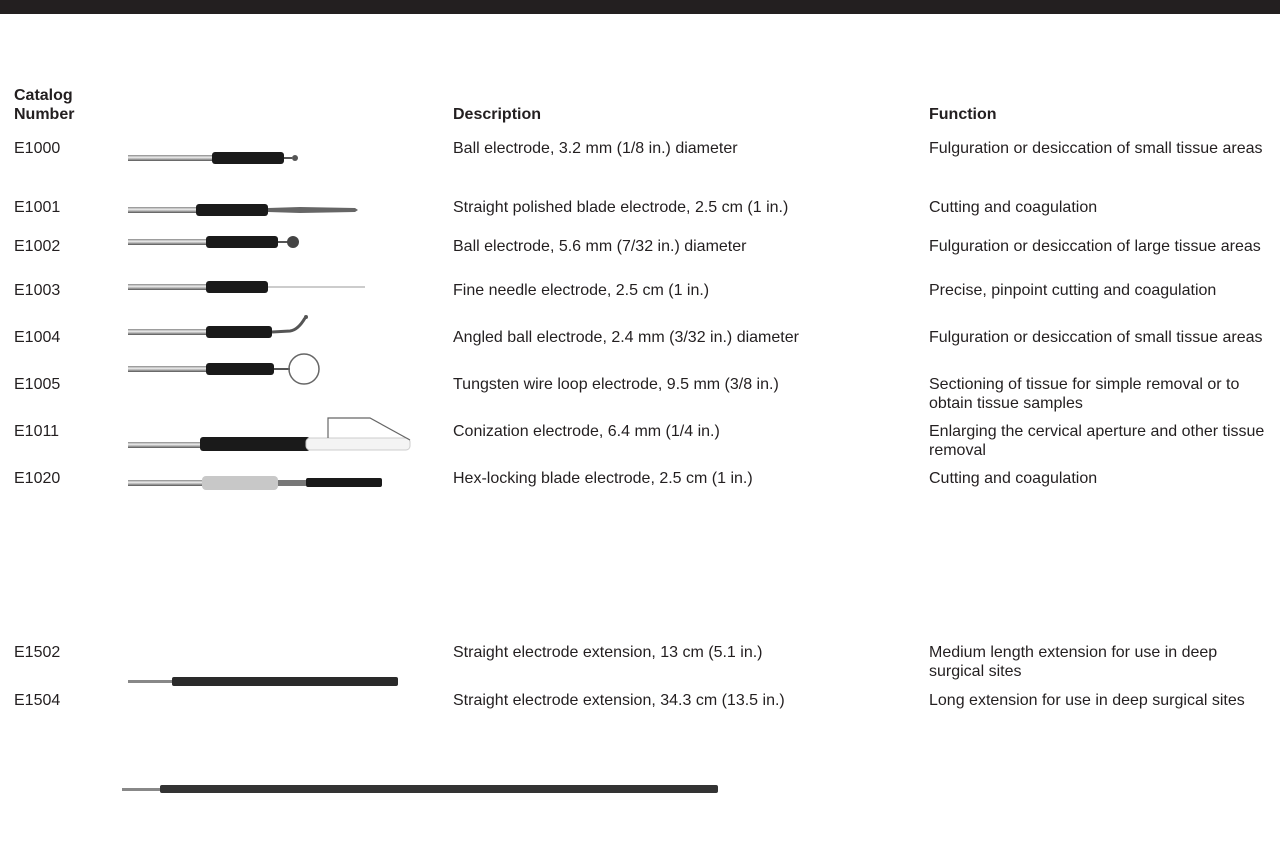  What do you see at coordinates (224, 369) in the screenshot?
I see `electrode-e1005` at bounding box center [224, 369].